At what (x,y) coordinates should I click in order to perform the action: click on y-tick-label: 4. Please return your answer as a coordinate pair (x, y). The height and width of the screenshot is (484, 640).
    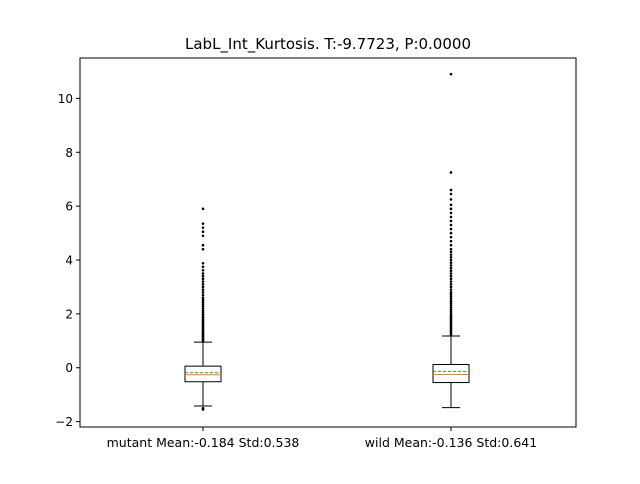
    Looking at the image, I should click on (69, 261).